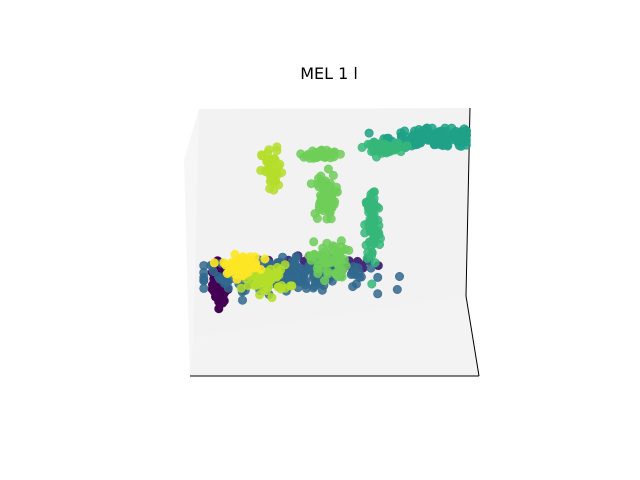  Describe the element at coordinates (329, 73) in the screenshot. I see `chart-title: MEL 1 l` at that location.